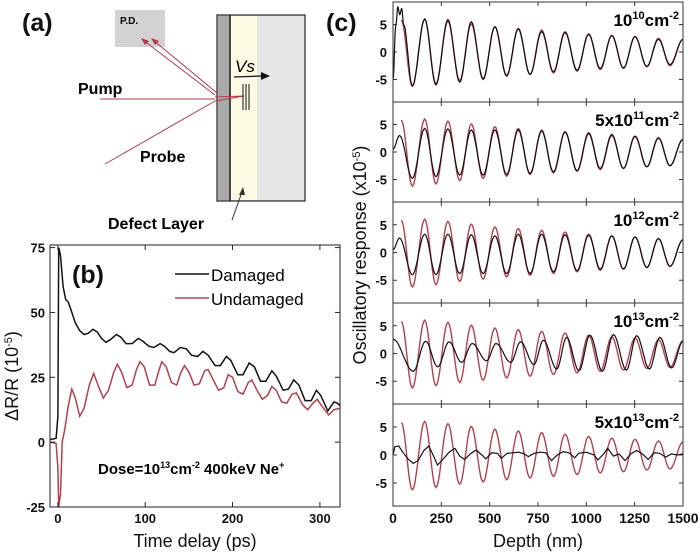 This screenshot has height=553, width=700. Describe the element at coordinates (191, 469) in the screenshot. I see `dose-annotation: Dose=1013cm-2 400keV Ne+` at that location.